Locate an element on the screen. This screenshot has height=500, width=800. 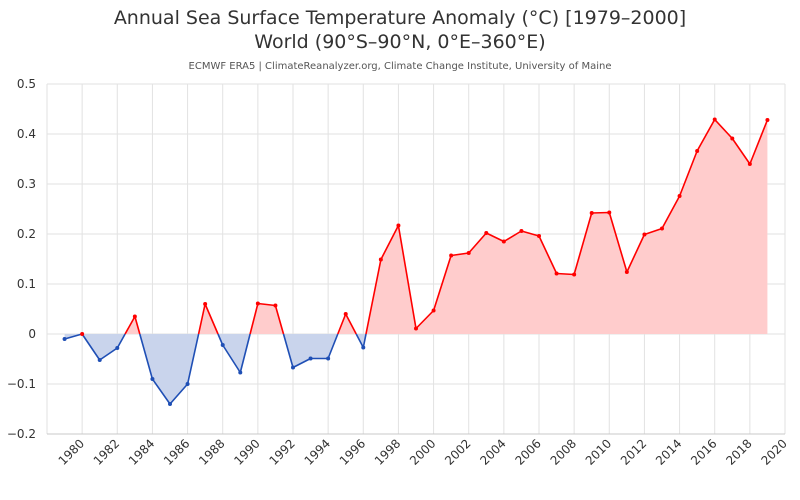
x-tick-label: 2002 is located at coordinates (457, 451).